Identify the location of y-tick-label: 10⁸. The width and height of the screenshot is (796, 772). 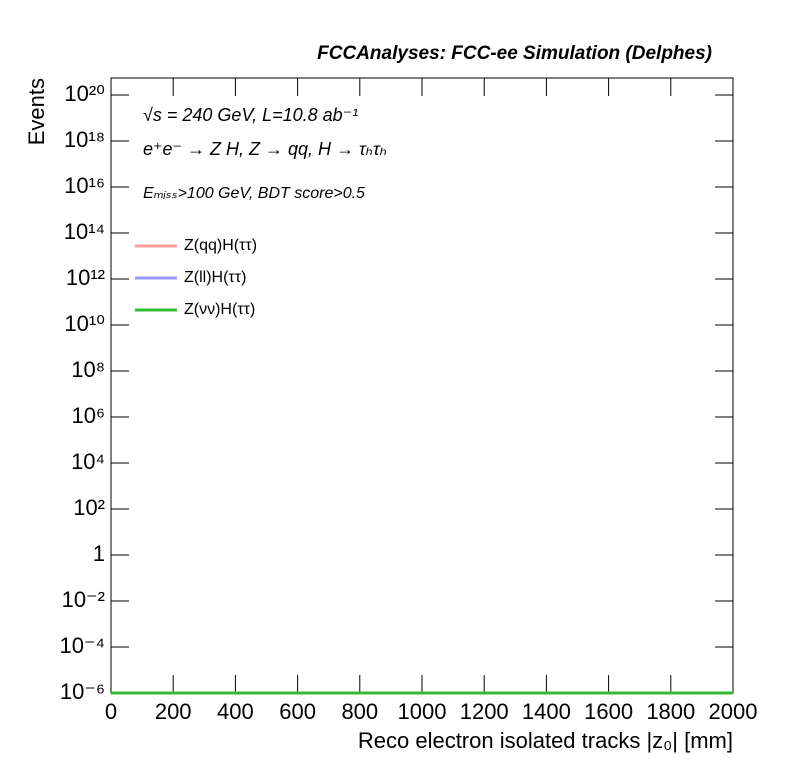
(88, 369).